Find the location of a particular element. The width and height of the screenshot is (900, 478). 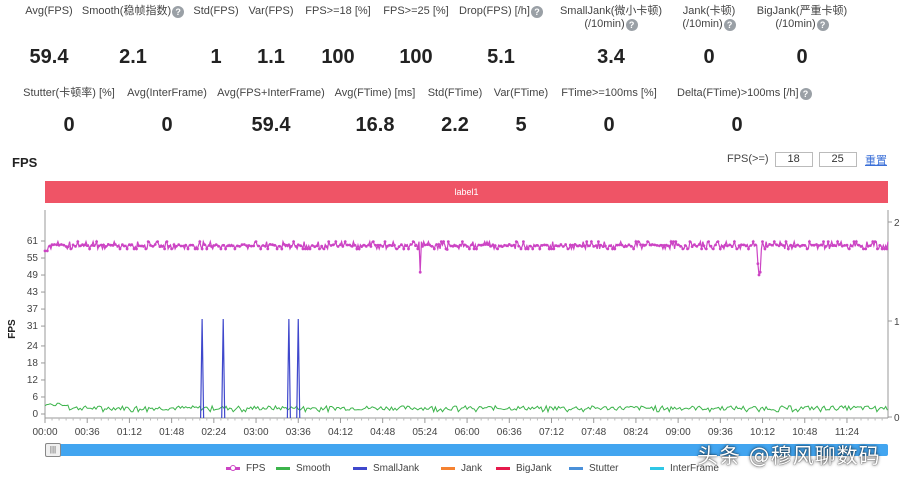

legend-label: SmallJank is located at coordinates (396, 468).